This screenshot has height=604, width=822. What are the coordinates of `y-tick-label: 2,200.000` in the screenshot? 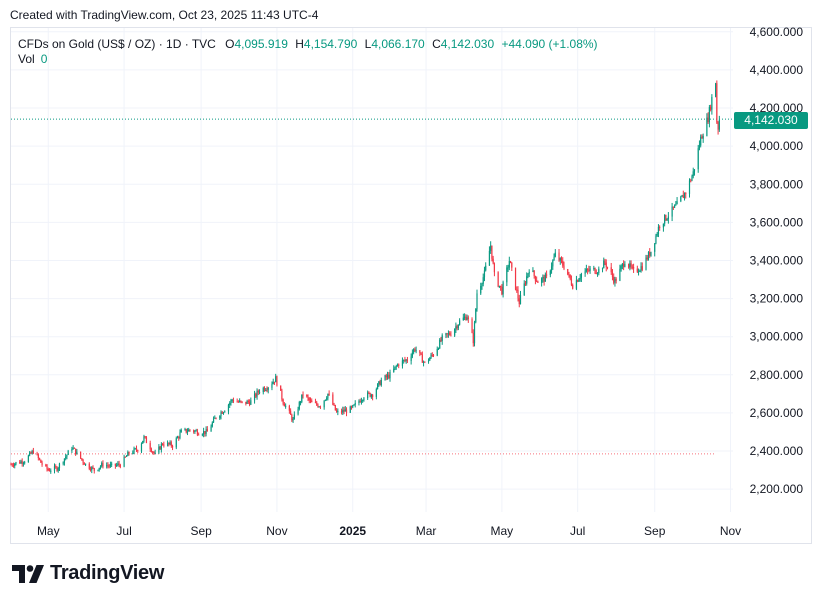 It's located at (777, 489).